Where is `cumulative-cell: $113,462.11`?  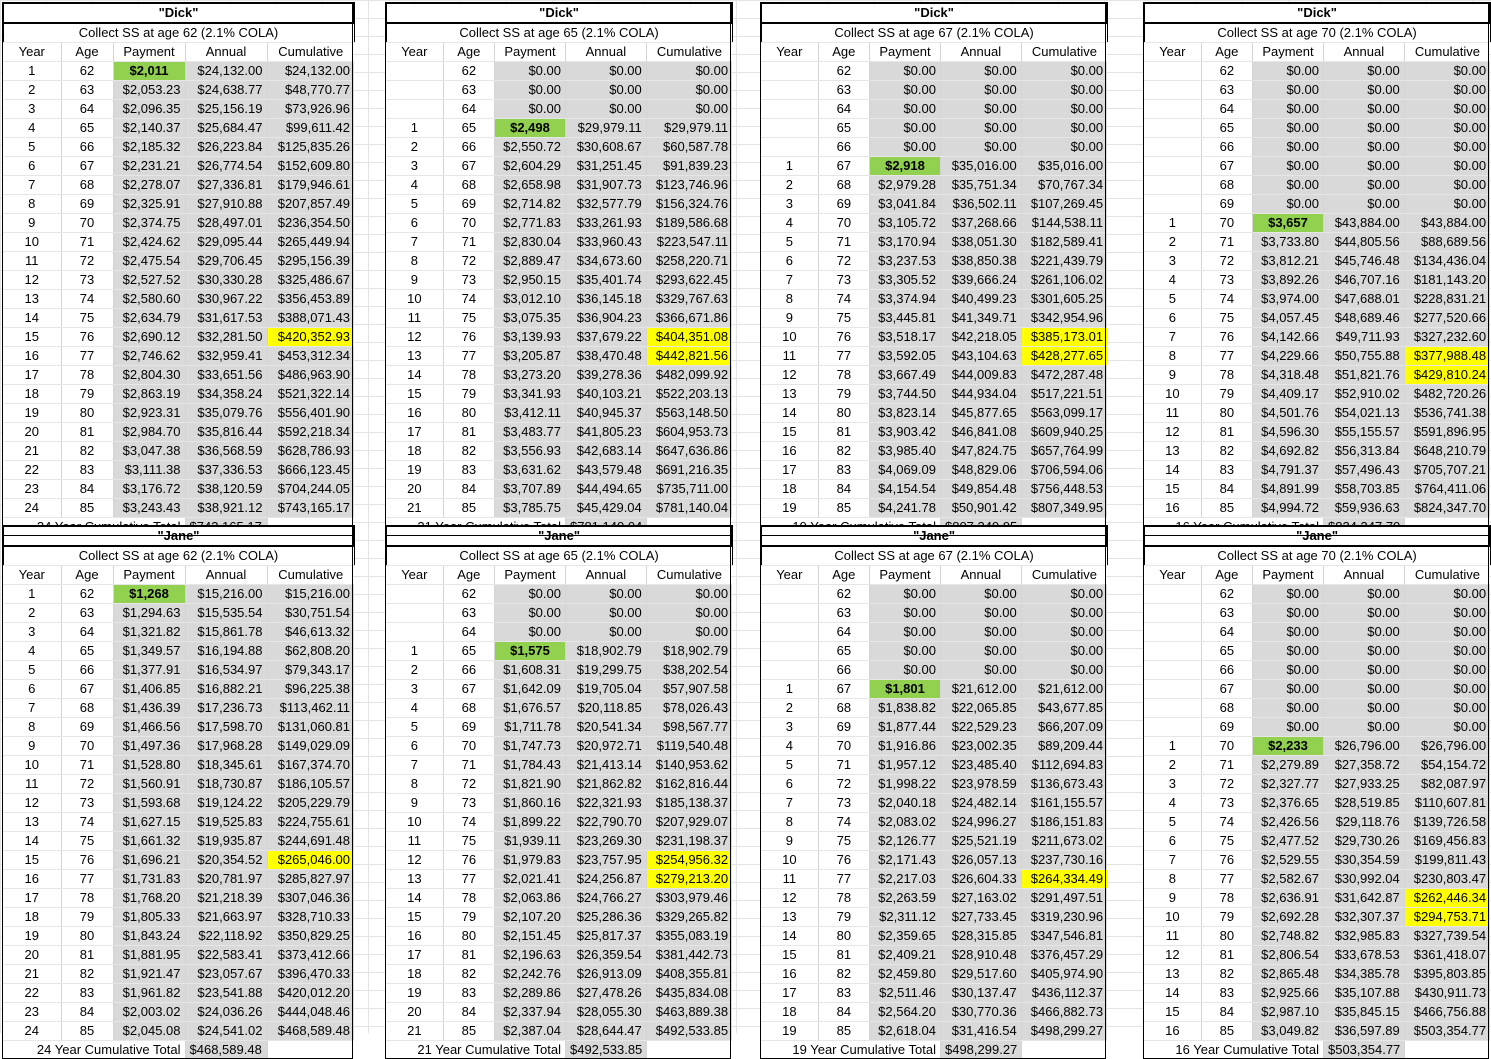 cumulative-cell: $113,462.11 is located at coordinates (310, 708).